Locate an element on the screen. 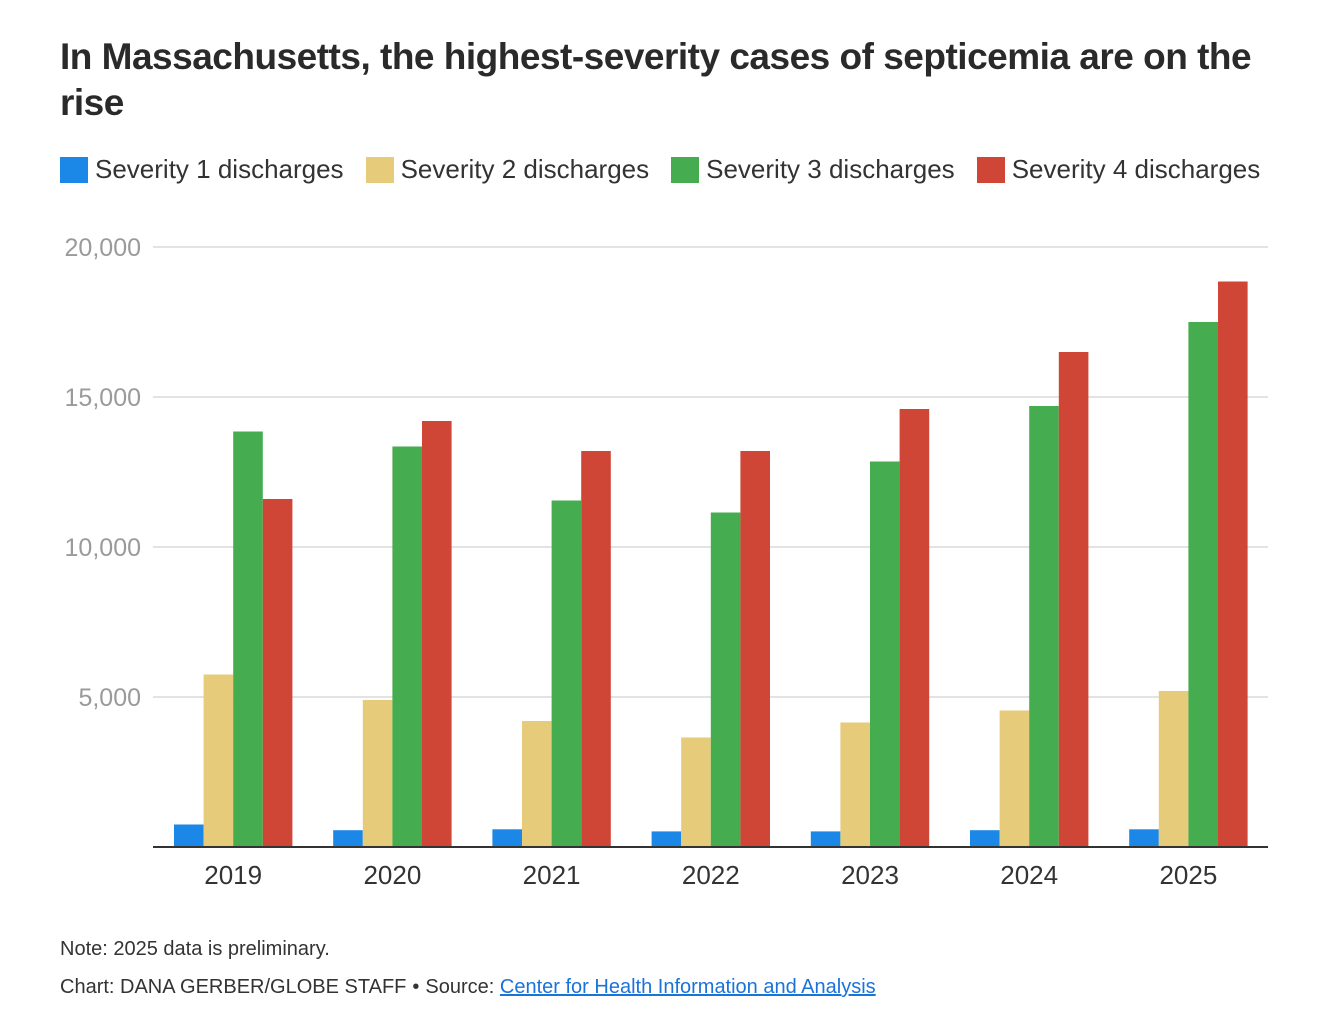 The image size is (1318, 1030). legend-item-severity-3: Severity 3 discharges is located at coordinates (813, 169).